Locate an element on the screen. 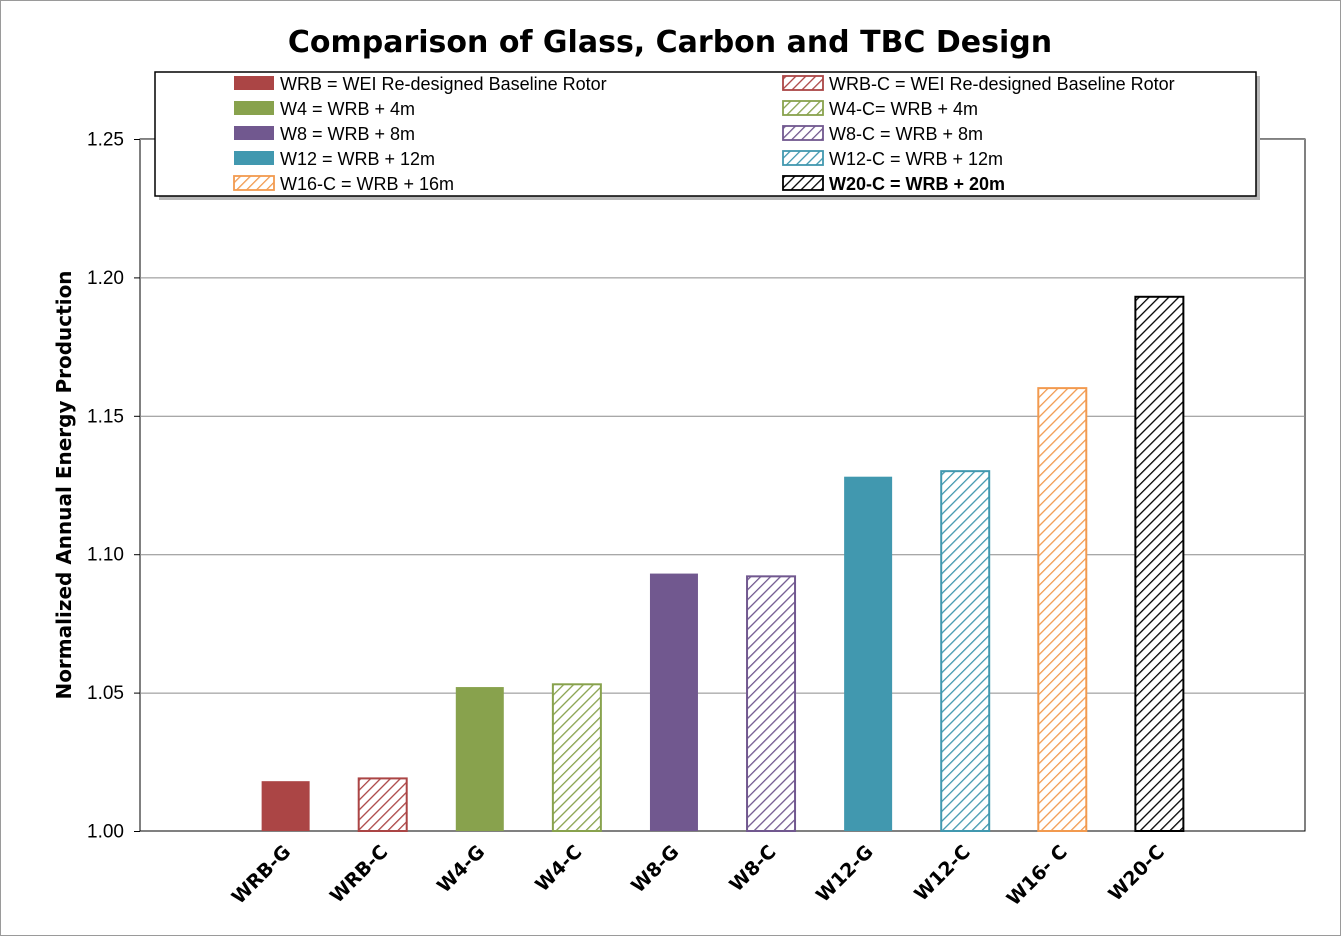 The width and height of the screenshot is (1341, 936). legend-label: W4 = WRB + 4m is located at coordinates (347, 109).